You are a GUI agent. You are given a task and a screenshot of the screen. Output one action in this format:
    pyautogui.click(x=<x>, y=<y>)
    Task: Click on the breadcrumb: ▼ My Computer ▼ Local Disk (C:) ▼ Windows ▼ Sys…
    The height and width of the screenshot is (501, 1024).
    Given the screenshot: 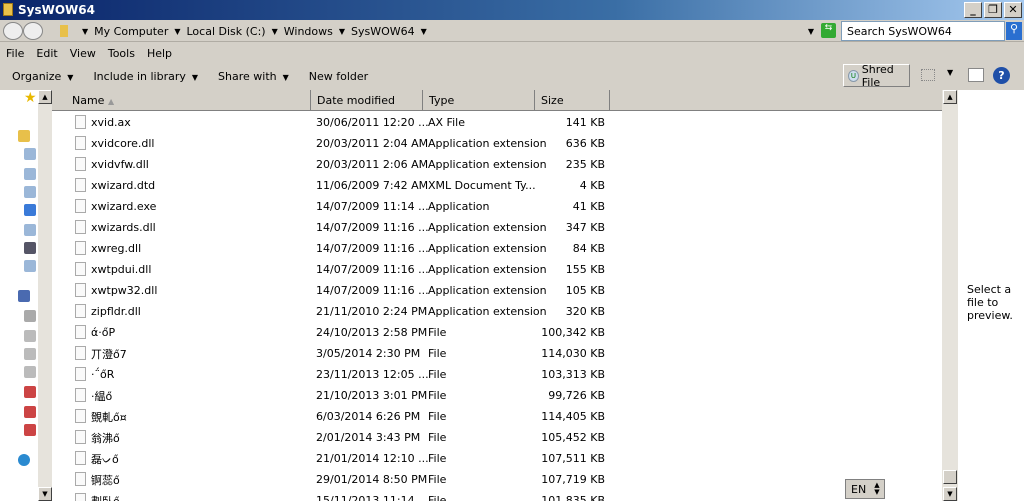 What is the action you would take?
    pyautogui.click(x=437, y=31)
    